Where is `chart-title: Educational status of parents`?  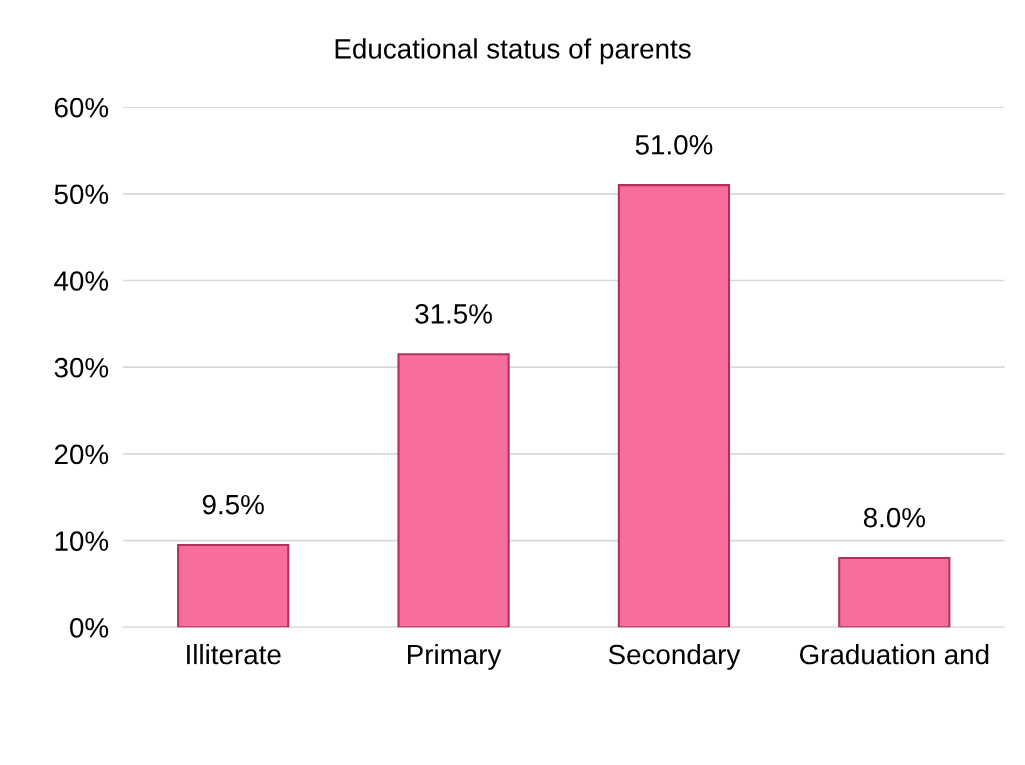
chart-title: Educational status of parents is located at coordinates (513, 51).